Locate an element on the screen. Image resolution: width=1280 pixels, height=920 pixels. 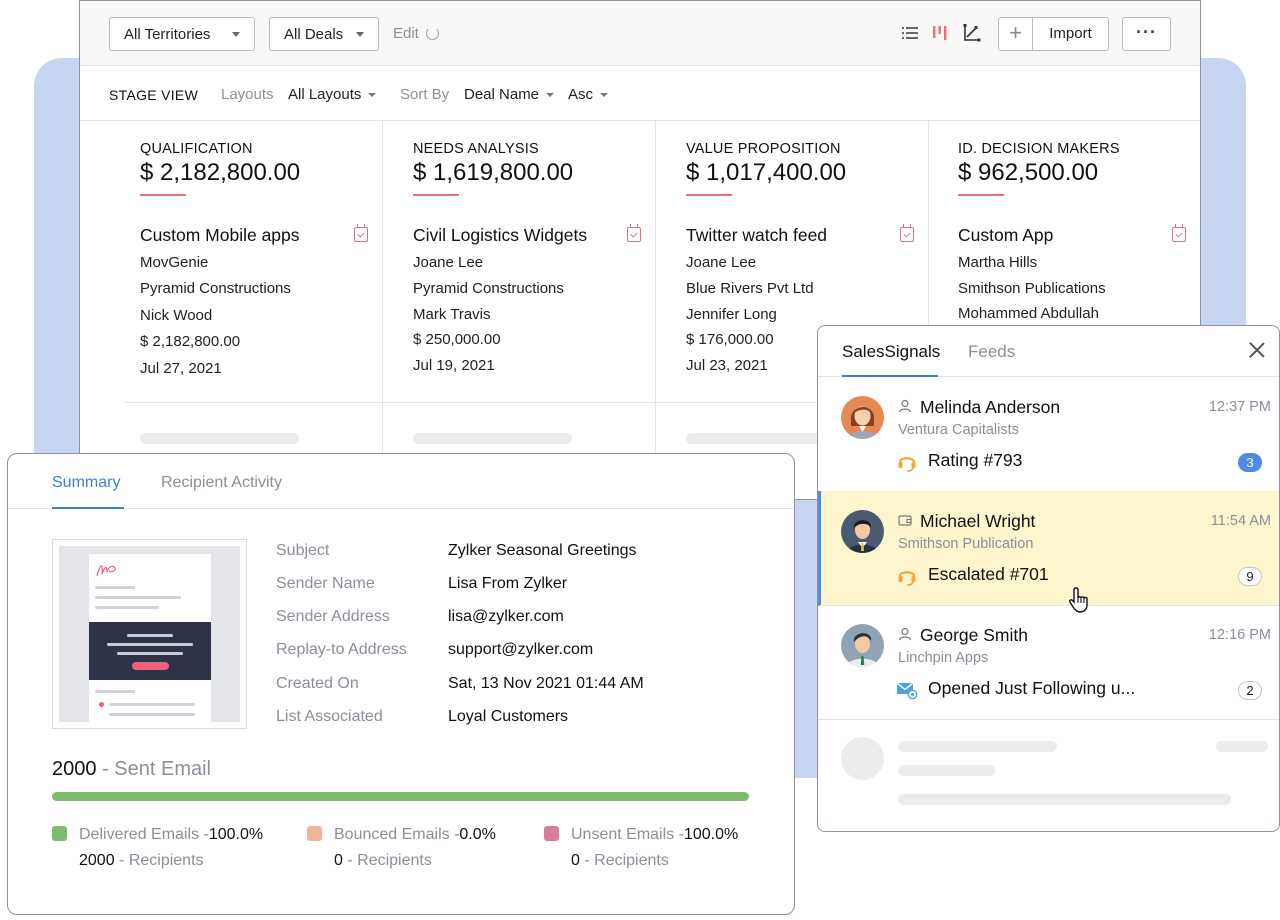
signal-contact-name: Michael Wright is located at coordinates (978, 521).